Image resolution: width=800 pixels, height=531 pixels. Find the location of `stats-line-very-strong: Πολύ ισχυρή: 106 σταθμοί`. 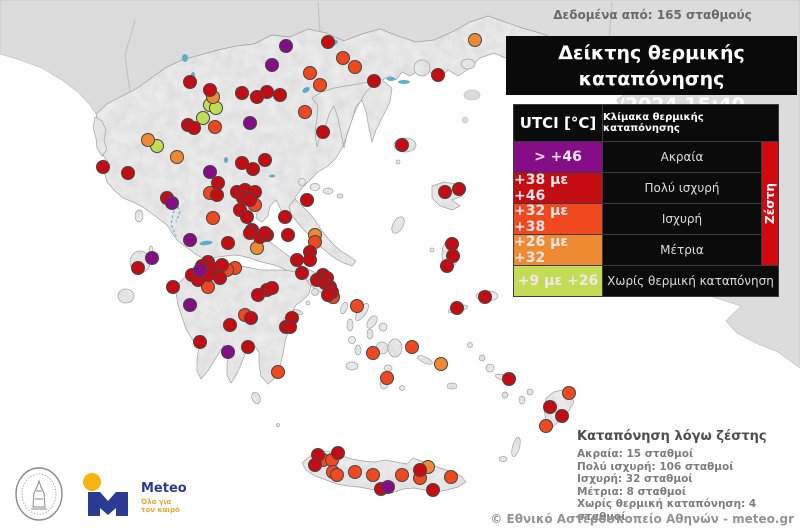

stats-line-very-strong: Πολύ ισχυρή: 106 σταθμοί is located at coordinates (655, 466).